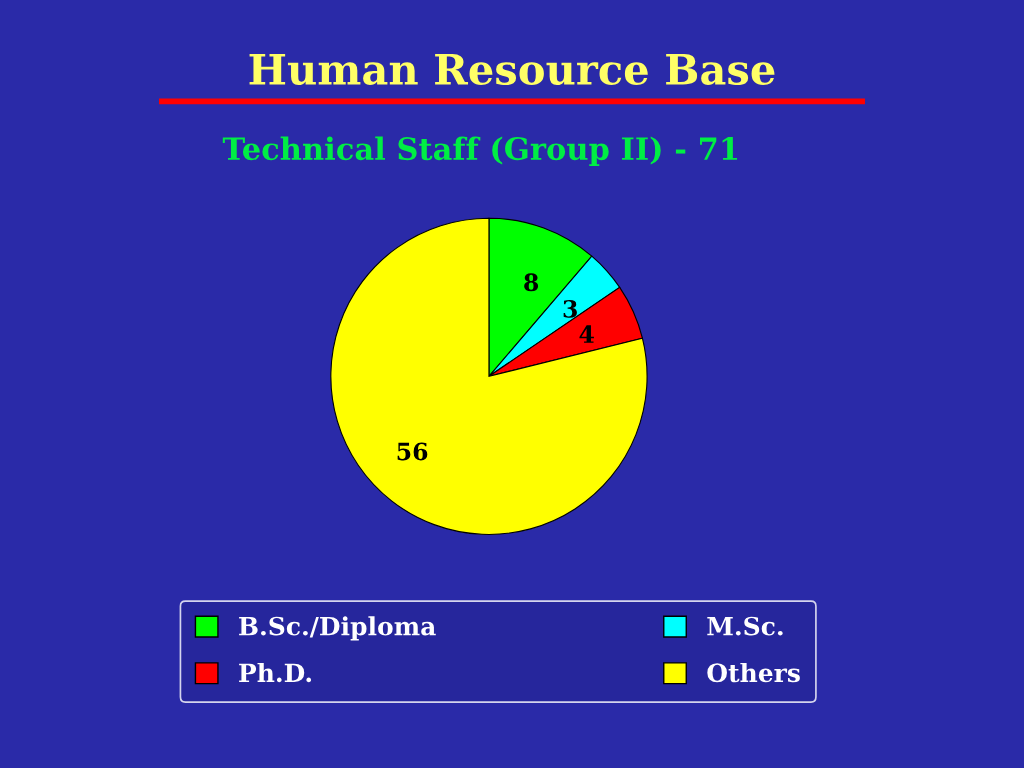 This screenshot has height=768, width=1024. What do you see at coordinates (412, 451) in the screenshot?
I see `data-label: 56` at bounding box center [412, 451].